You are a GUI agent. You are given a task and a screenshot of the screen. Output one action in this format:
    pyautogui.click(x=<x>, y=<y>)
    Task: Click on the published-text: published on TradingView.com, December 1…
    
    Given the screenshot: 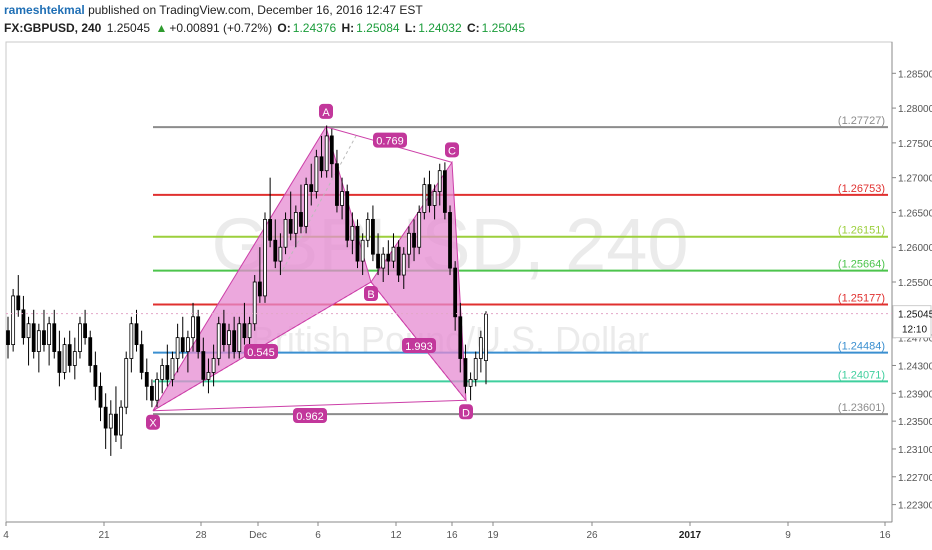 What is the action you would take?
    pyautogui.click(x=255, y=10)
    